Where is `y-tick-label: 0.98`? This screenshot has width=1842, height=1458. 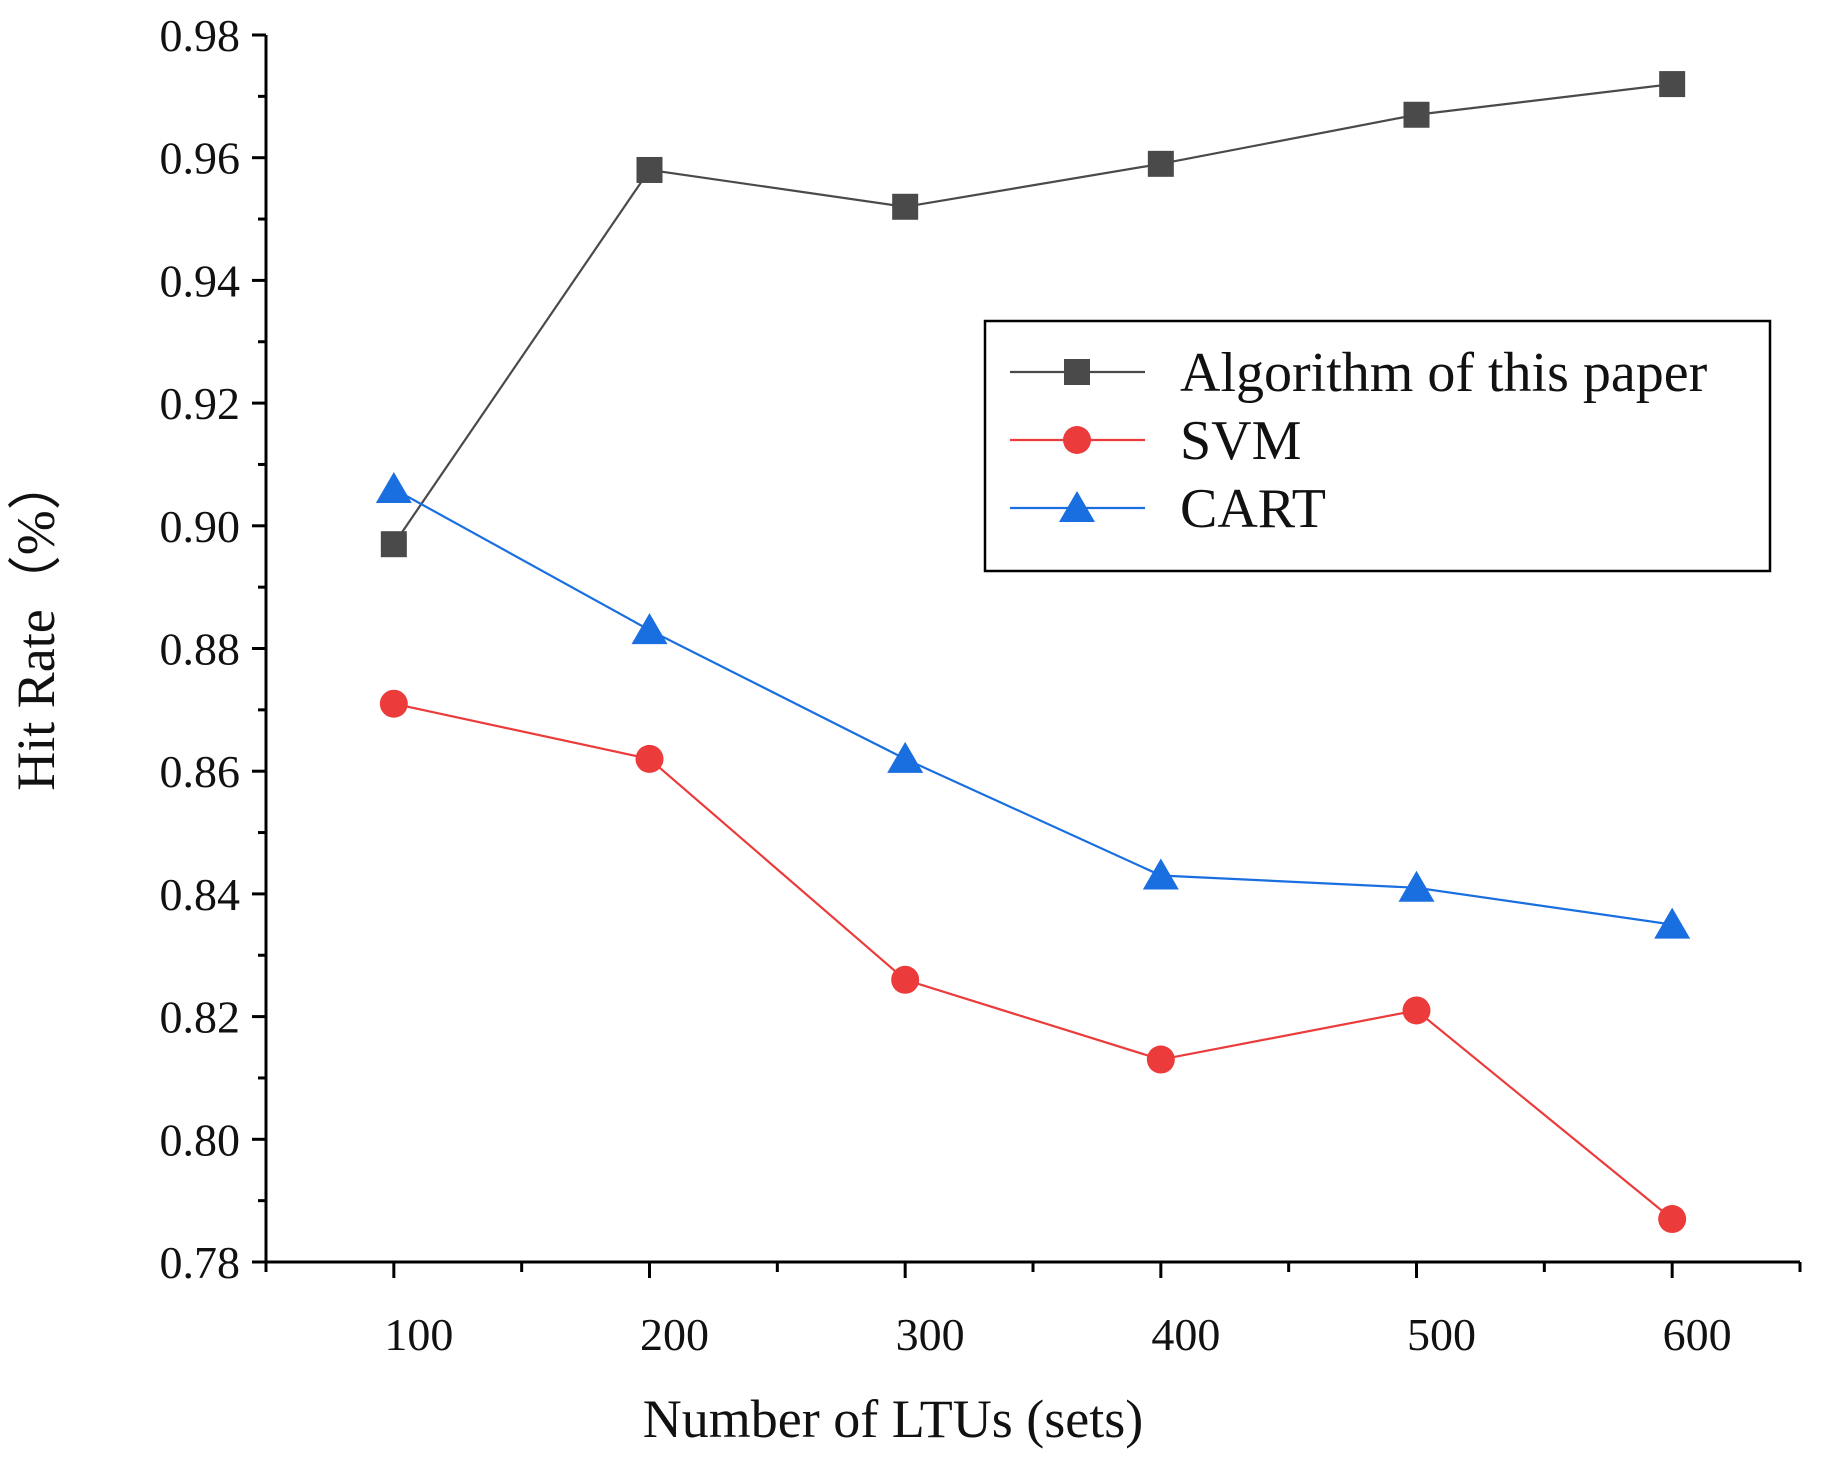
y-tick-label: 0.98 is located at coordinates (200, 35).